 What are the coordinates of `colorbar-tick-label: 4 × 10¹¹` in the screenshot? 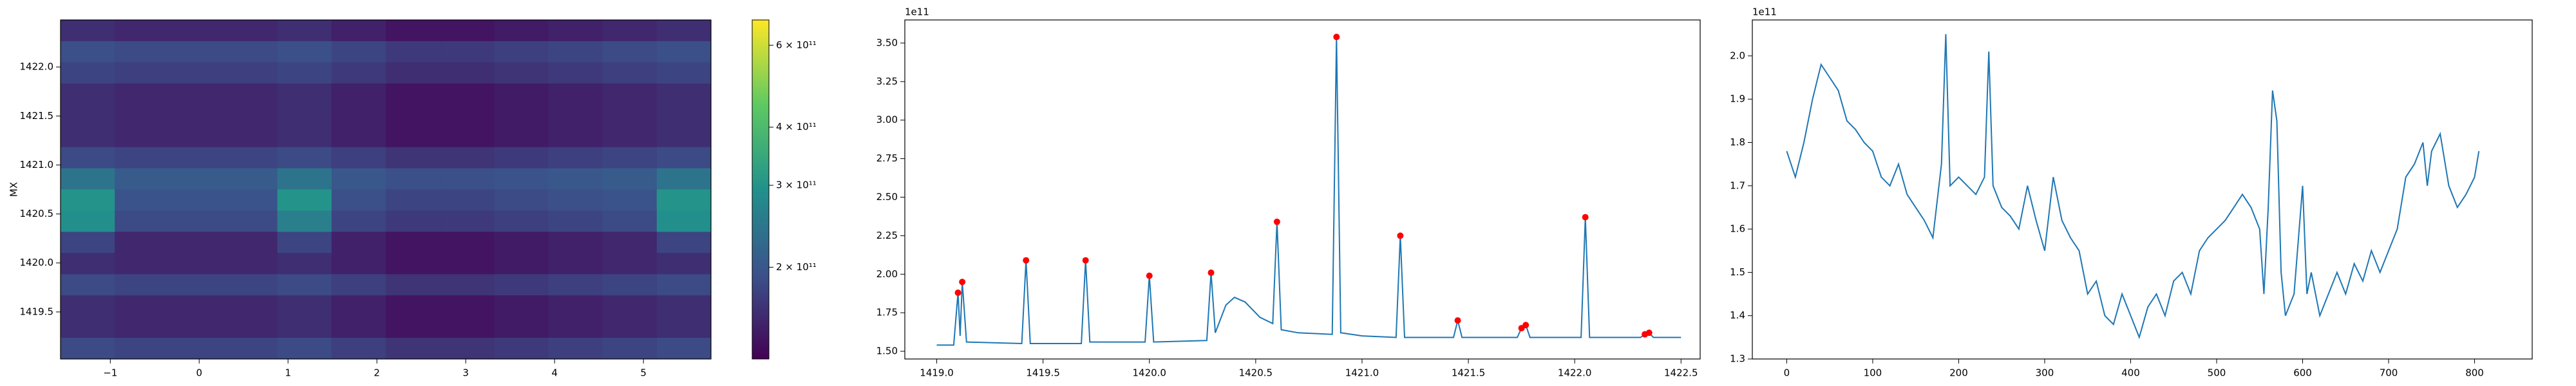 It's located at (796, 127).